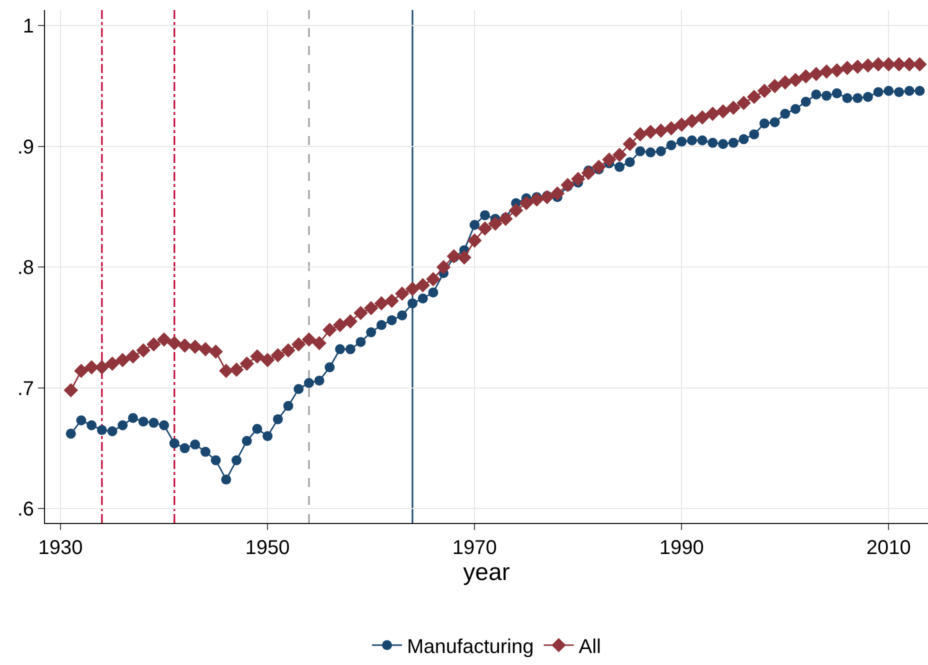 This screenshot has width=928, height=665. What do you see at coordinates (25, 147) in the screenshot?
I see `y-tick-label: .9` at bounding box center [25, 147].